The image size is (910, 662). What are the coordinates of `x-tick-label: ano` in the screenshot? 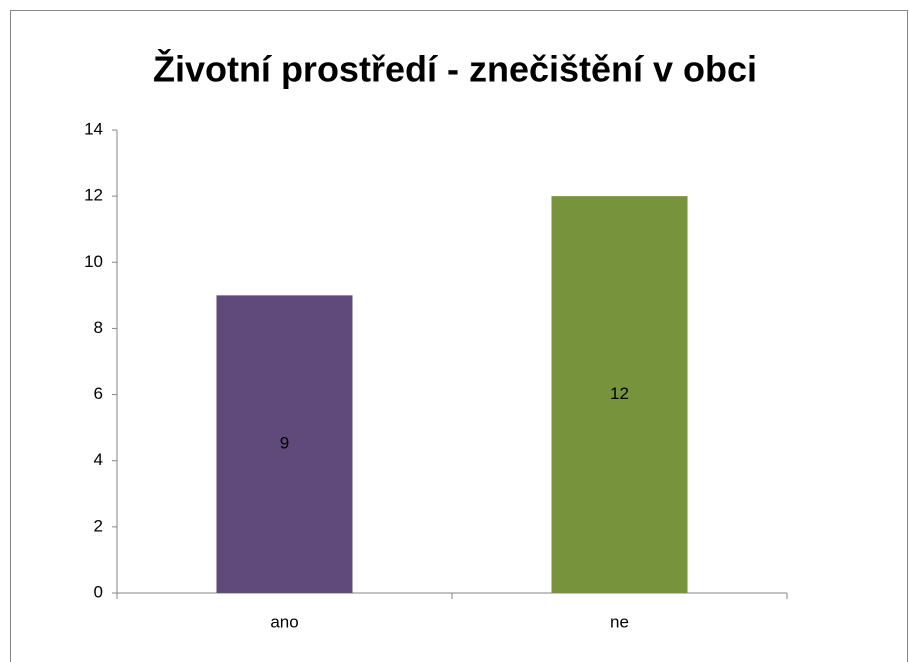 It's located at (284, 621).